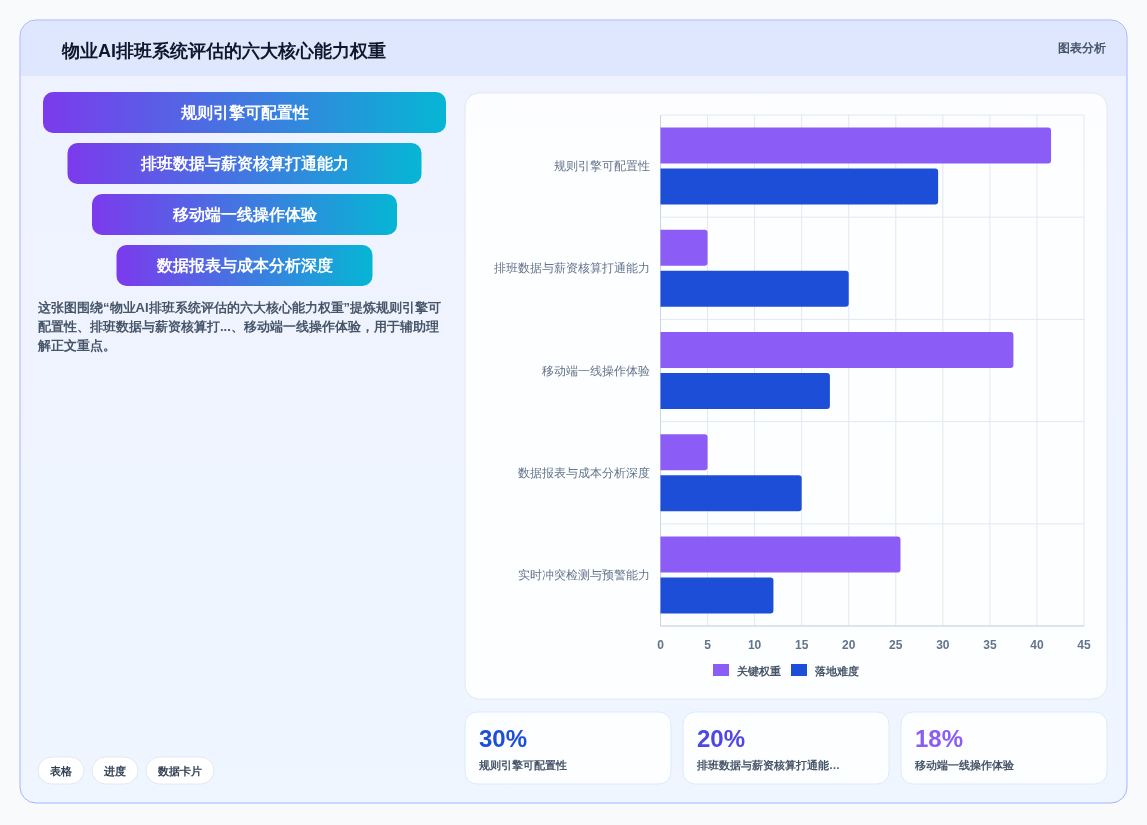  What do you see at coordinates (583, 472) in the screenshot?
I see `y-tick-label: 数据报表与成本分析深度` at bounding box center [583, 472].